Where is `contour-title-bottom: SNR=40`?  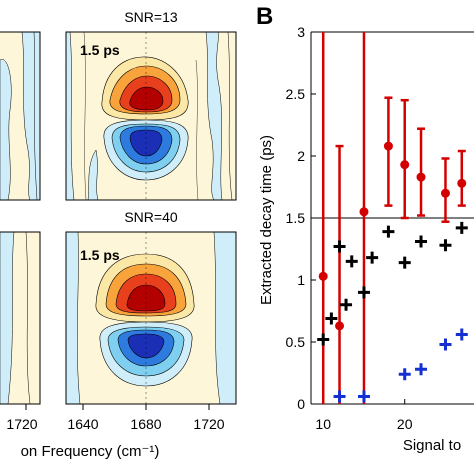
contour-title-bottom: SNR=40 is located at coordinates (151, 217).